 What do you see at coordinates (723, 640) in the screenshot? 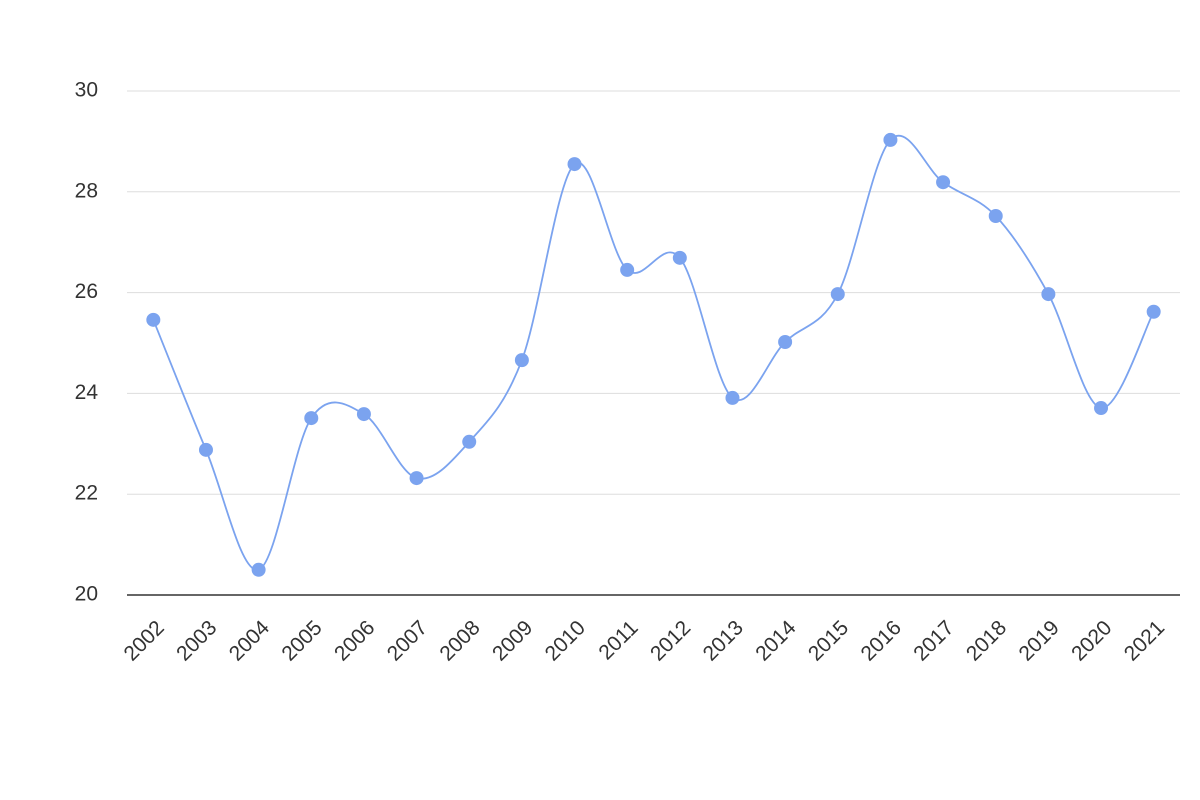
I see `x-tick-label: 2013` at bounding box center [723, 640].